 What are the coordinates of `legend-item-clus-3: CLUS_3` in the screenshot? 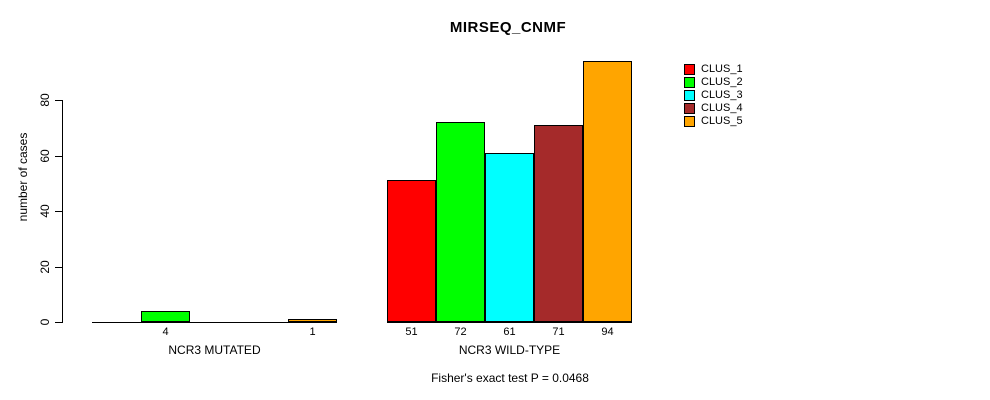 It's located at (713, 95).